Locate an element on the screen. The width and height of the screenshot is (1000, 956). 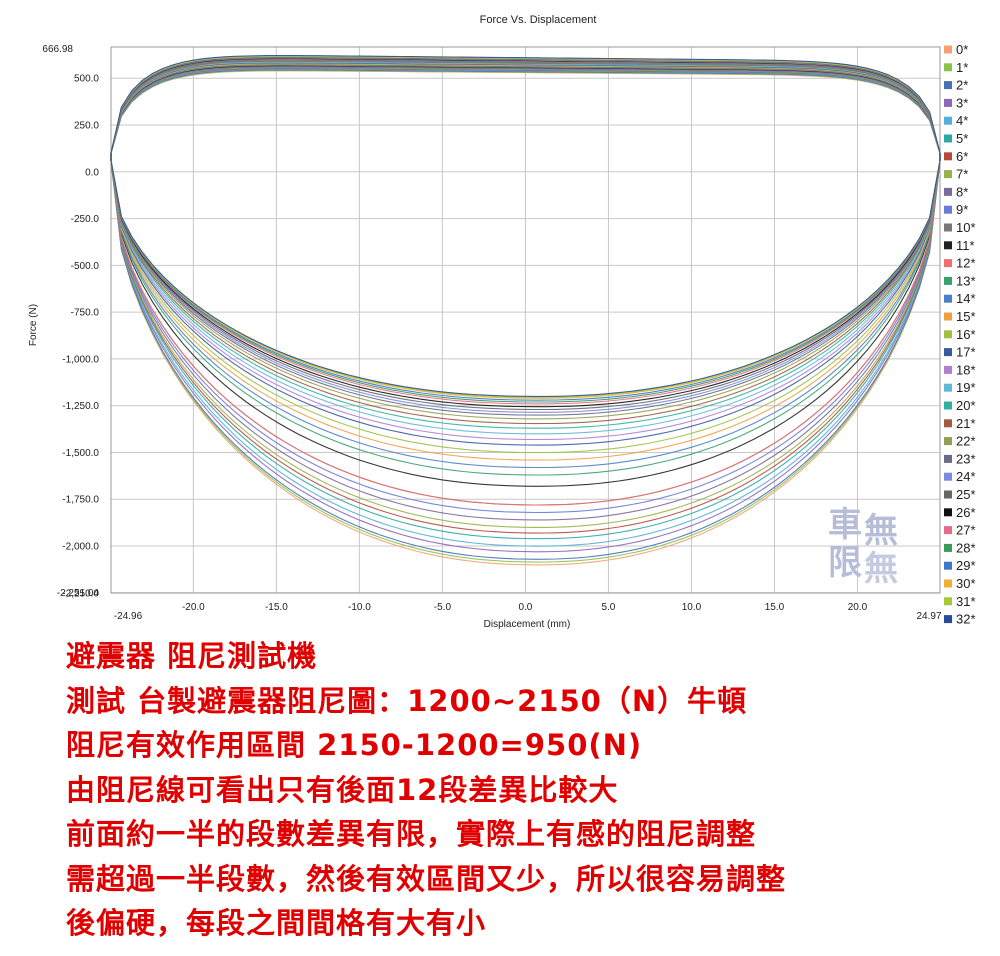
x-tick-label: -10.0 is located at coordinates (359, 607).